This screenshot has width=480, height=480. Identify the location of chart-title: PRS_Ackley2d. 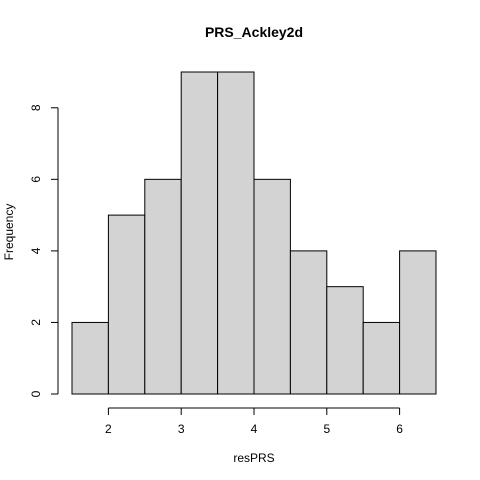
(254, 32).